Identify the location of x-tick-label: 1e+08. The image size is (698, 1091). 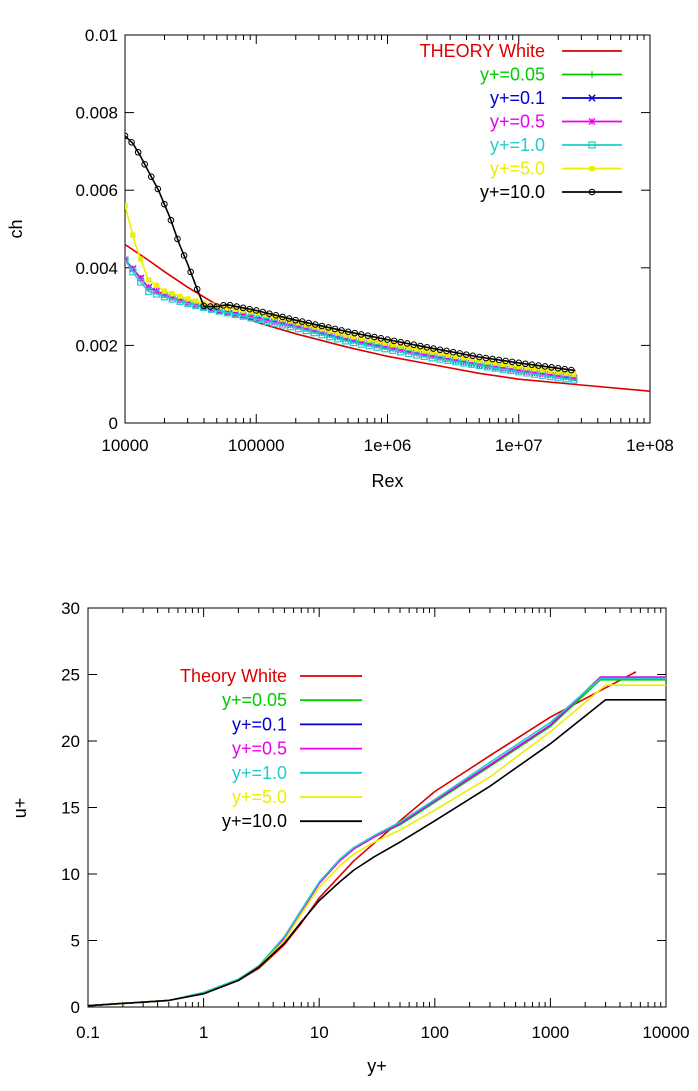
(650, 445).